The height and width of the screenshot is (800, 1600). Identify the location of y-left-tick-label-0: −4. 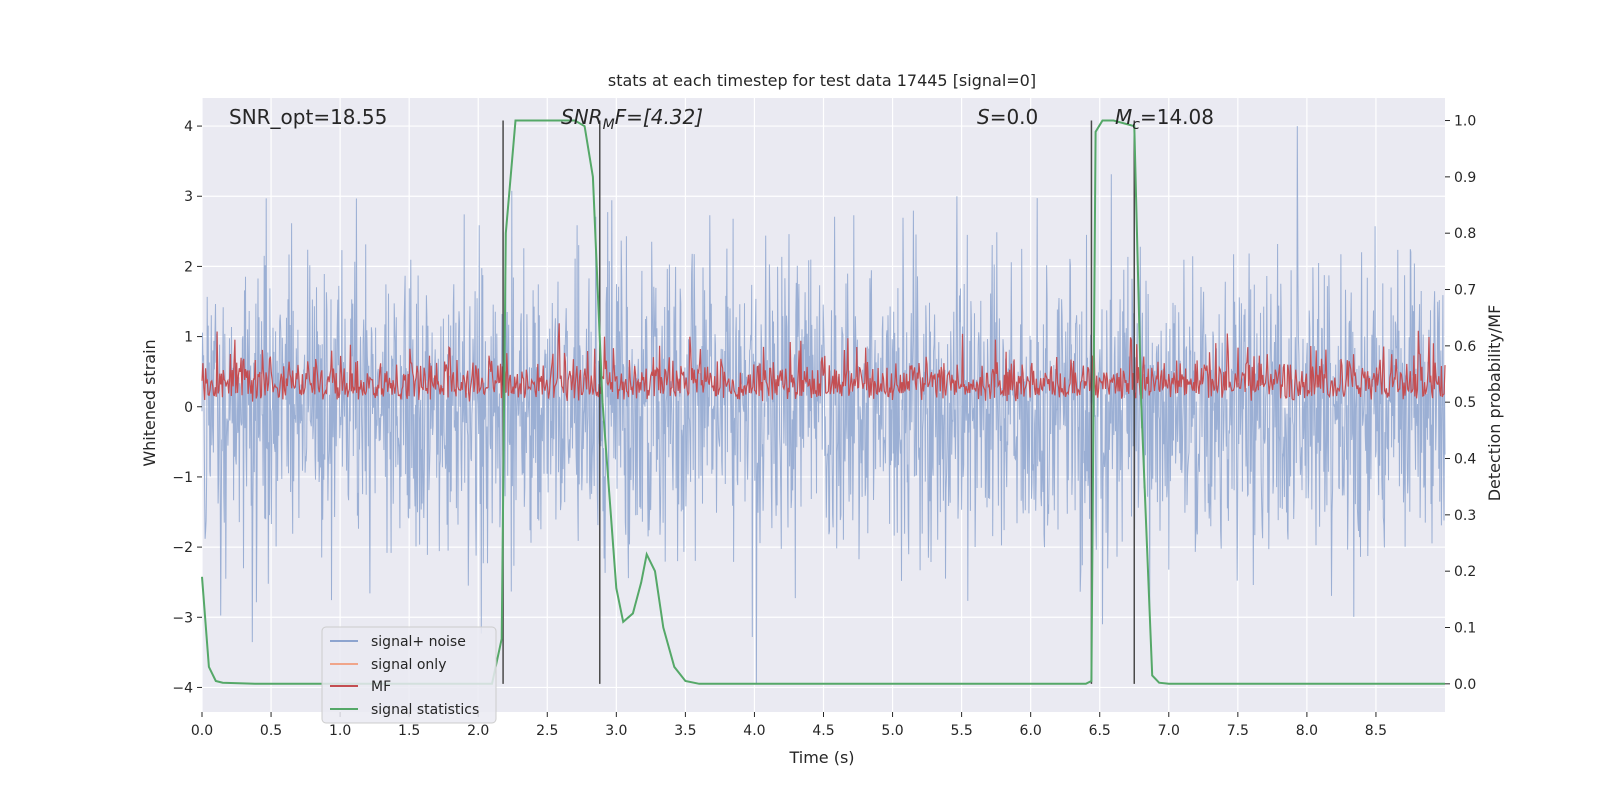
(182, 688).